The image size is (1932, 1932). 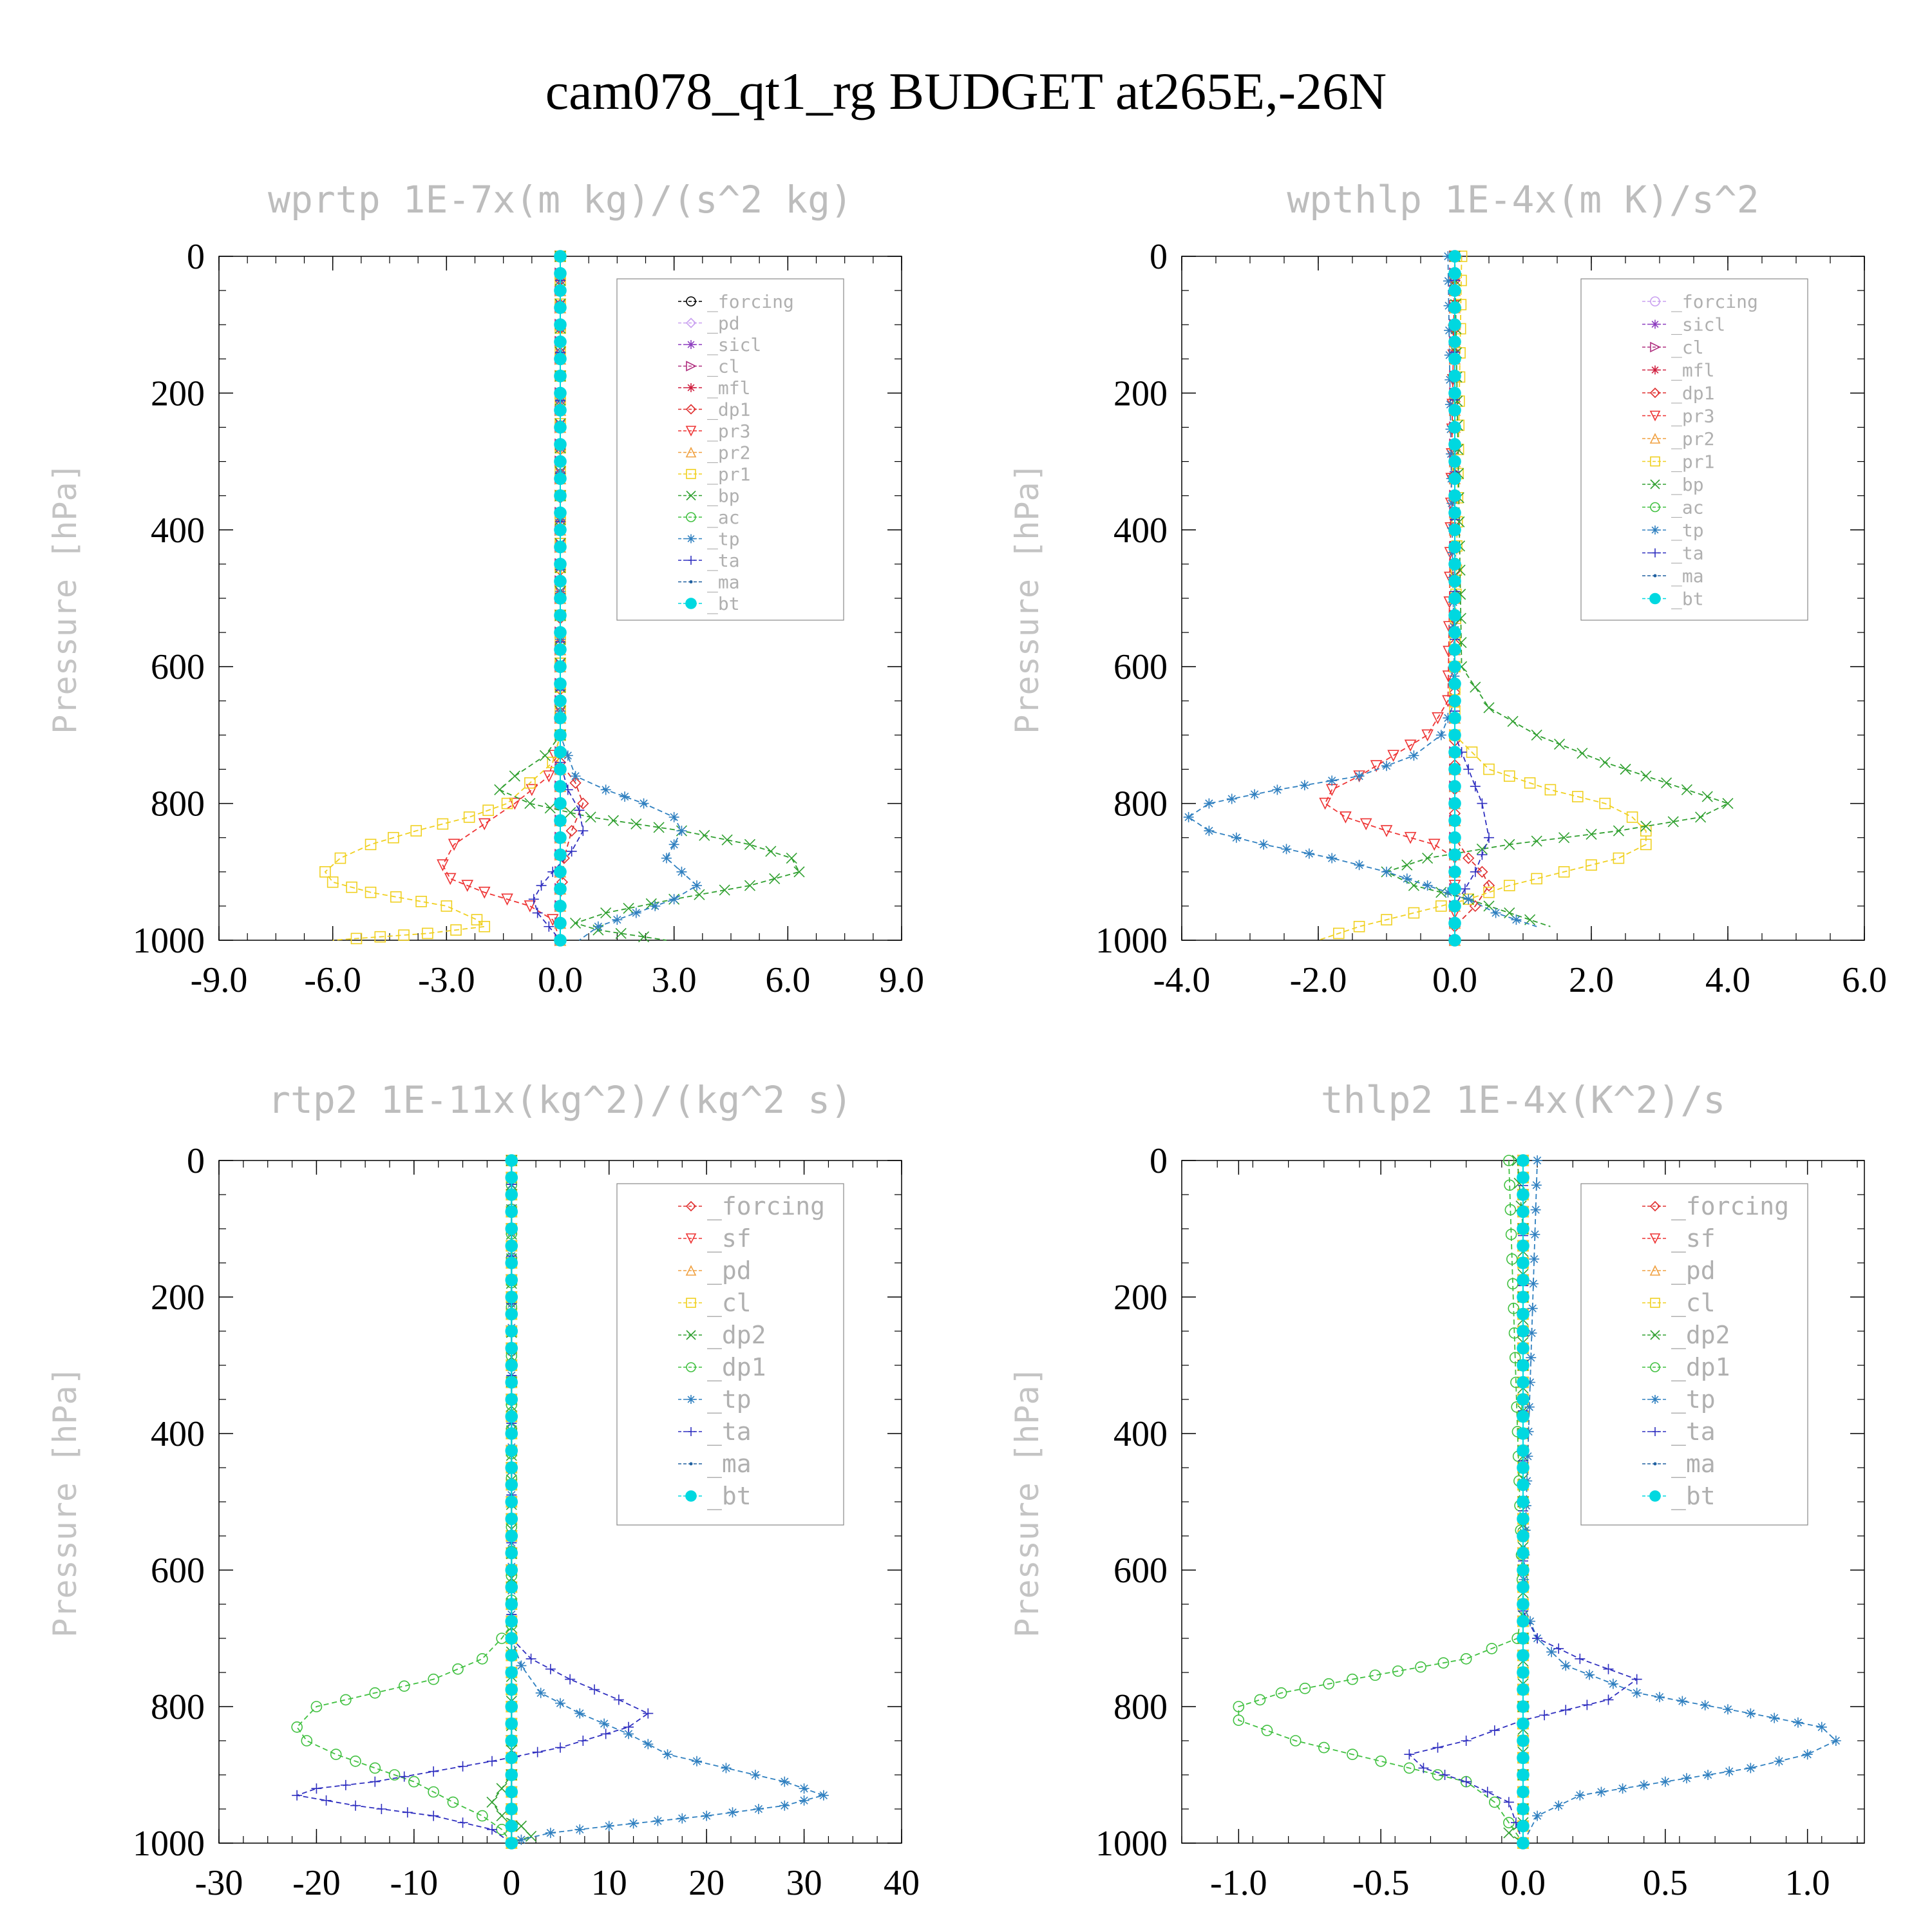 What do you see at coordinates (1692, 439) in the screenshot?
I see `legend-entry: _pr2` at bounding box center [1692, 439].